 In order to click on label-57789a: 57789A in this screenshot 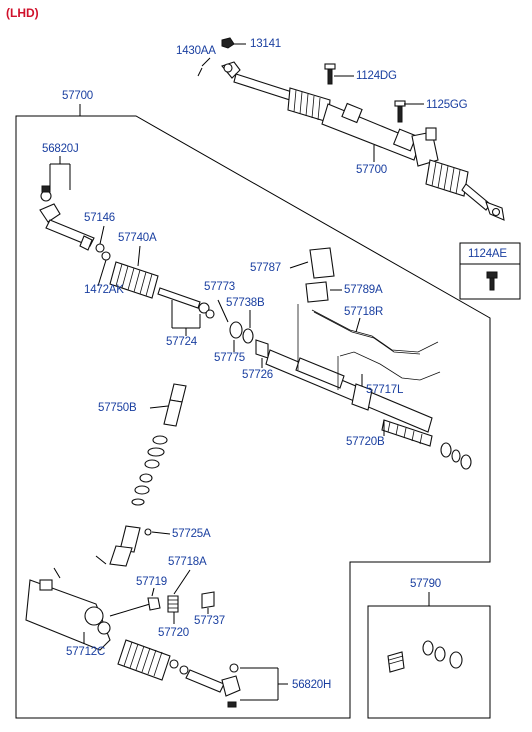, I will do `click(363, 290)`.